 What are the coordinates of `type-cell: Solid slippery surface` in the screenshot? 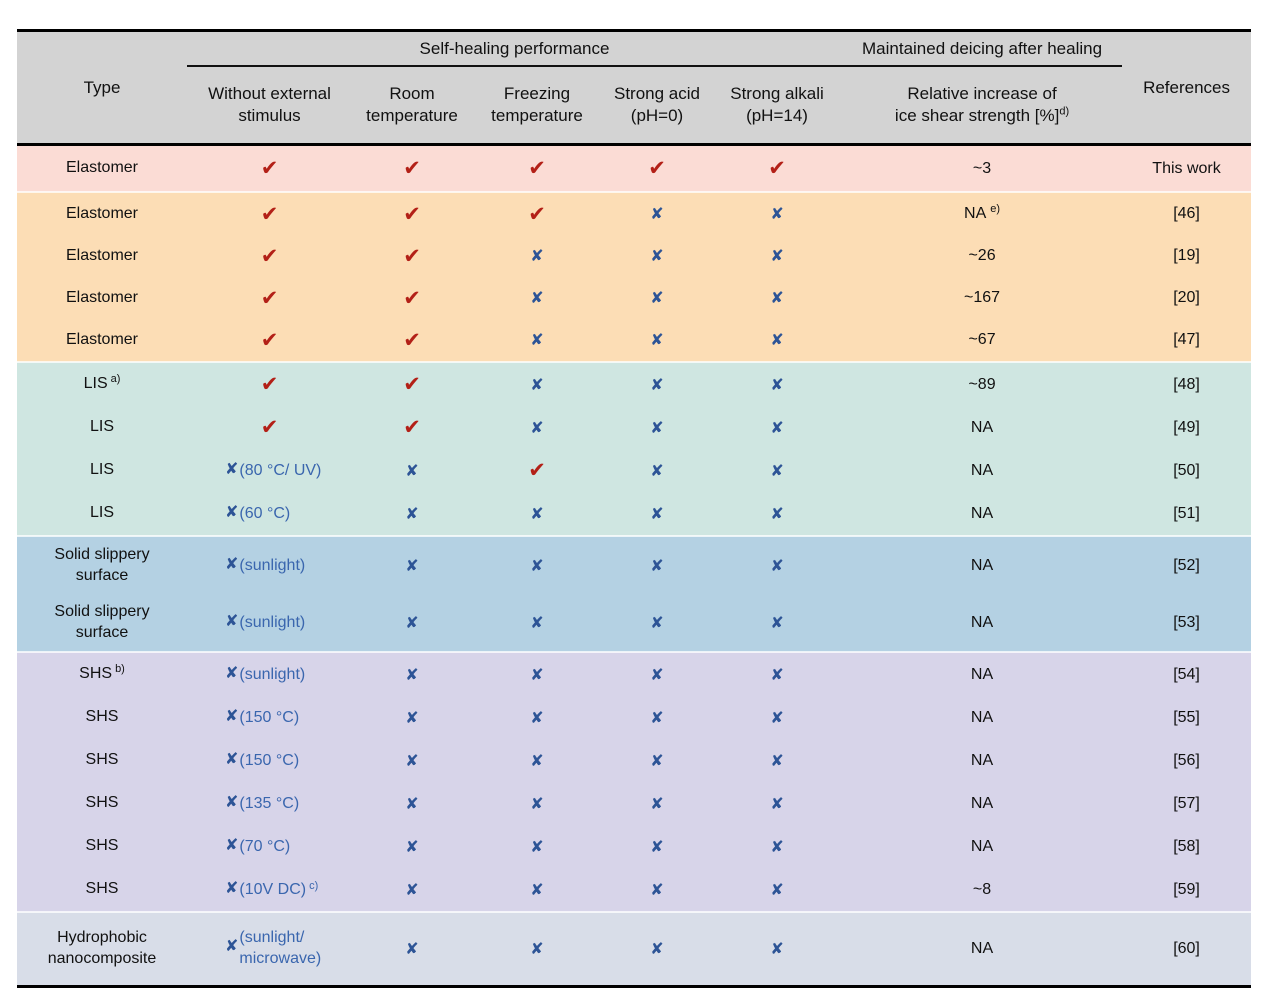 It's located at (102, 564).